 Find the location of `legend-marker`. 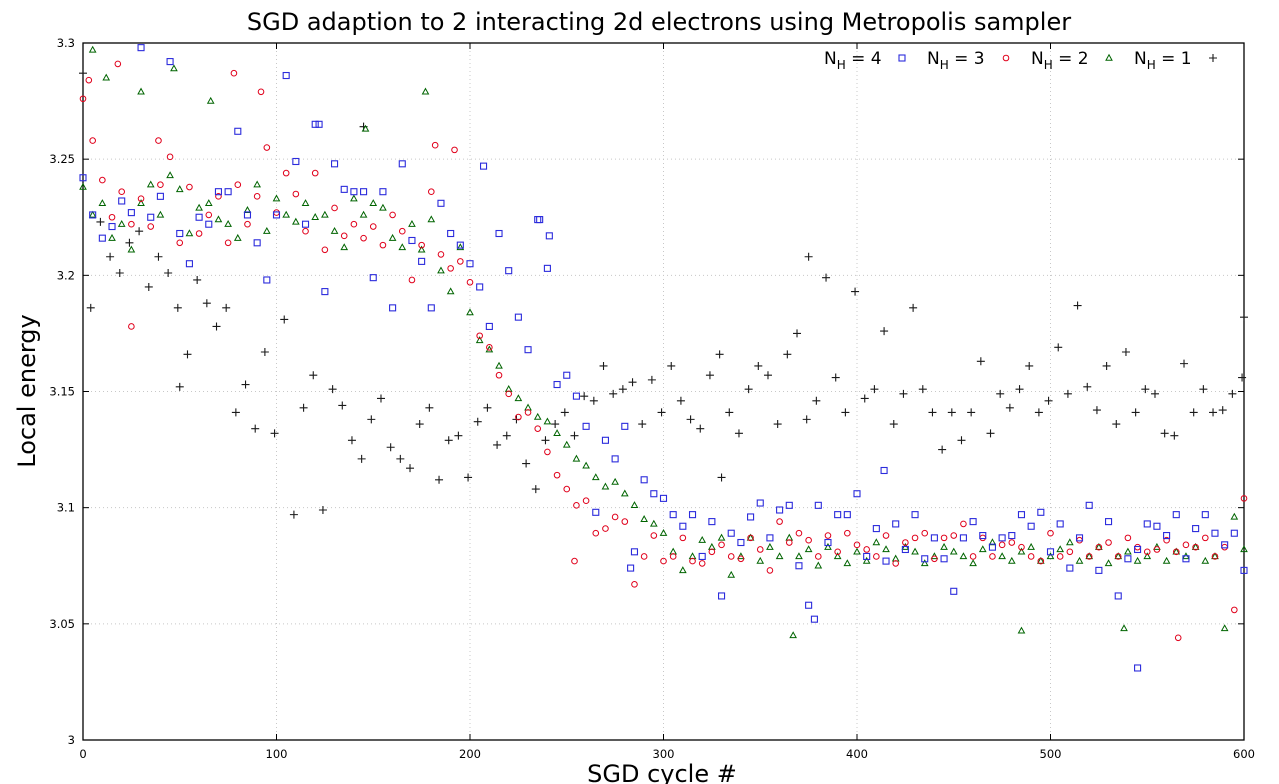

legend-marker is located at coordinates (1213, 58).